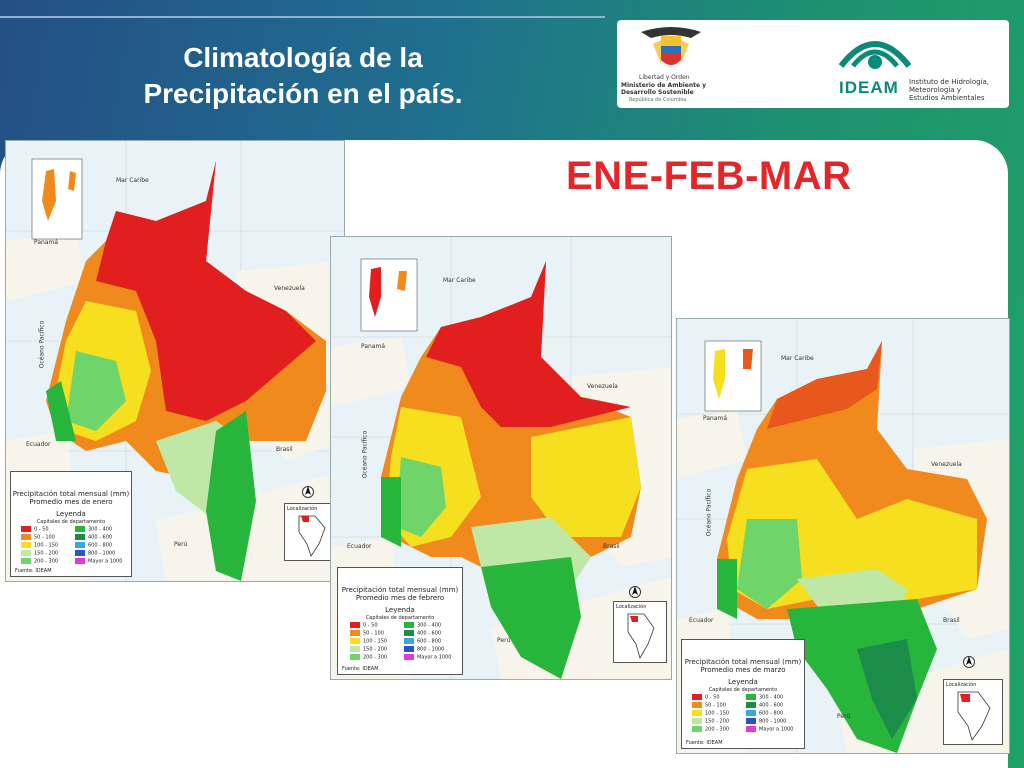  I want to click on legend-class-item: 800 - 1000, so click(766, 721).